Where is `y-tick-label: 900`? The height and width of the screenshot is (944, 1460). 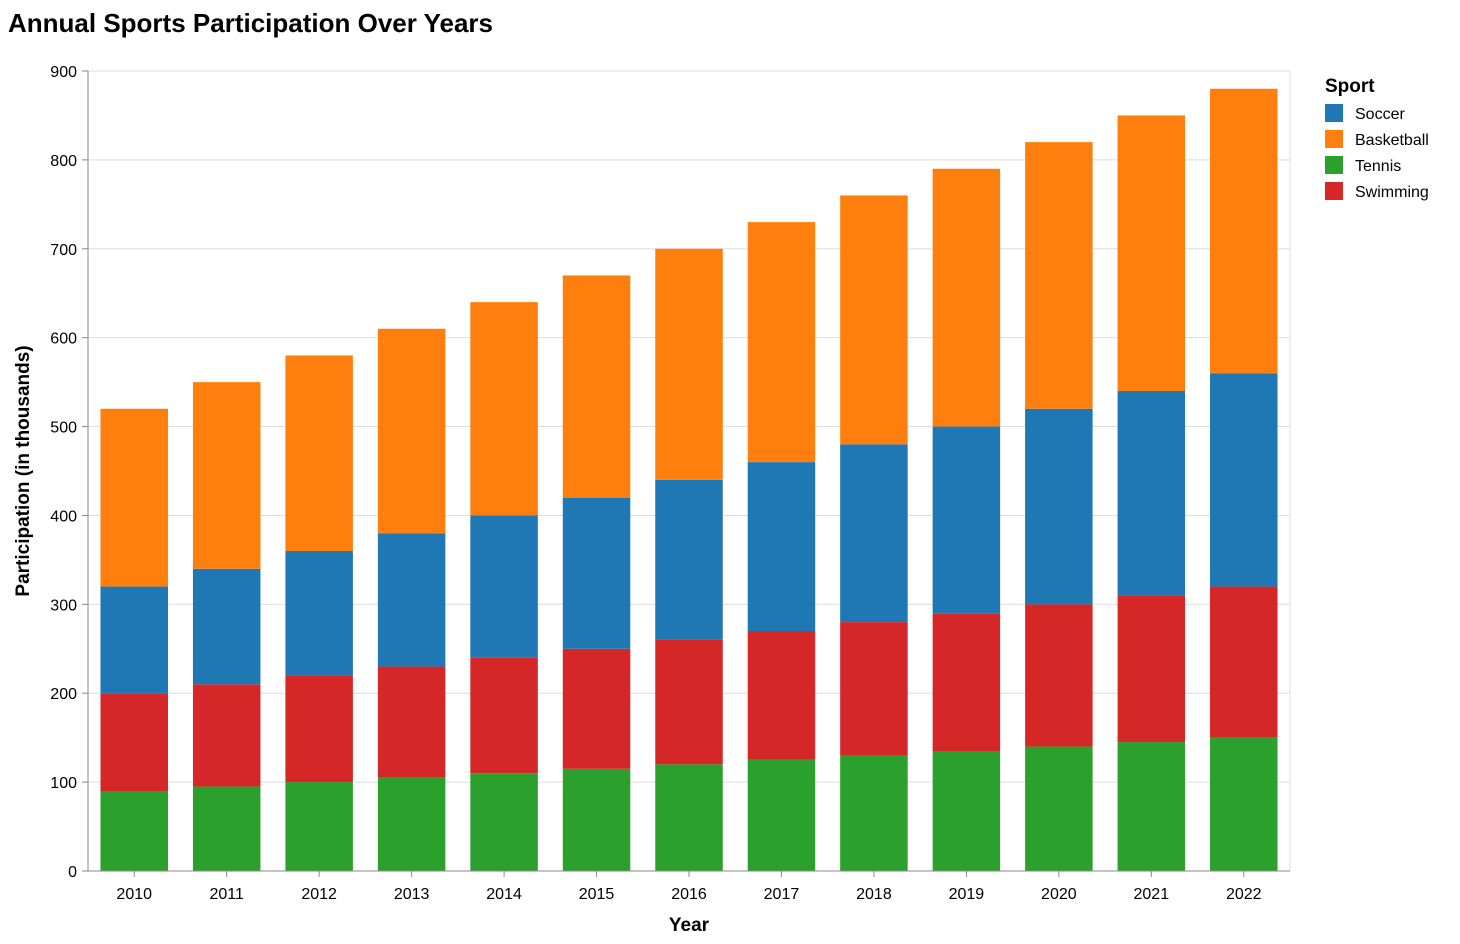
y-tick-label: 900 is located at coordinates (63, 72).